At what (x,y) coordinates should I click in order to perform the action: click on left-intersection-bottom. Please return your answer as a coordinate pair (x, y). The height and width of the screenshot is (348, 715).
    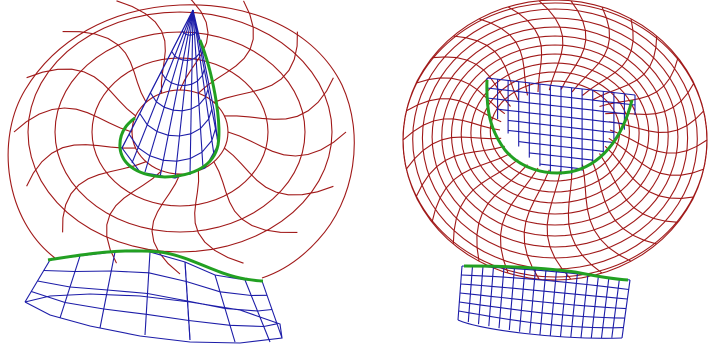
    Looking at the image, I should click on (155, 266).